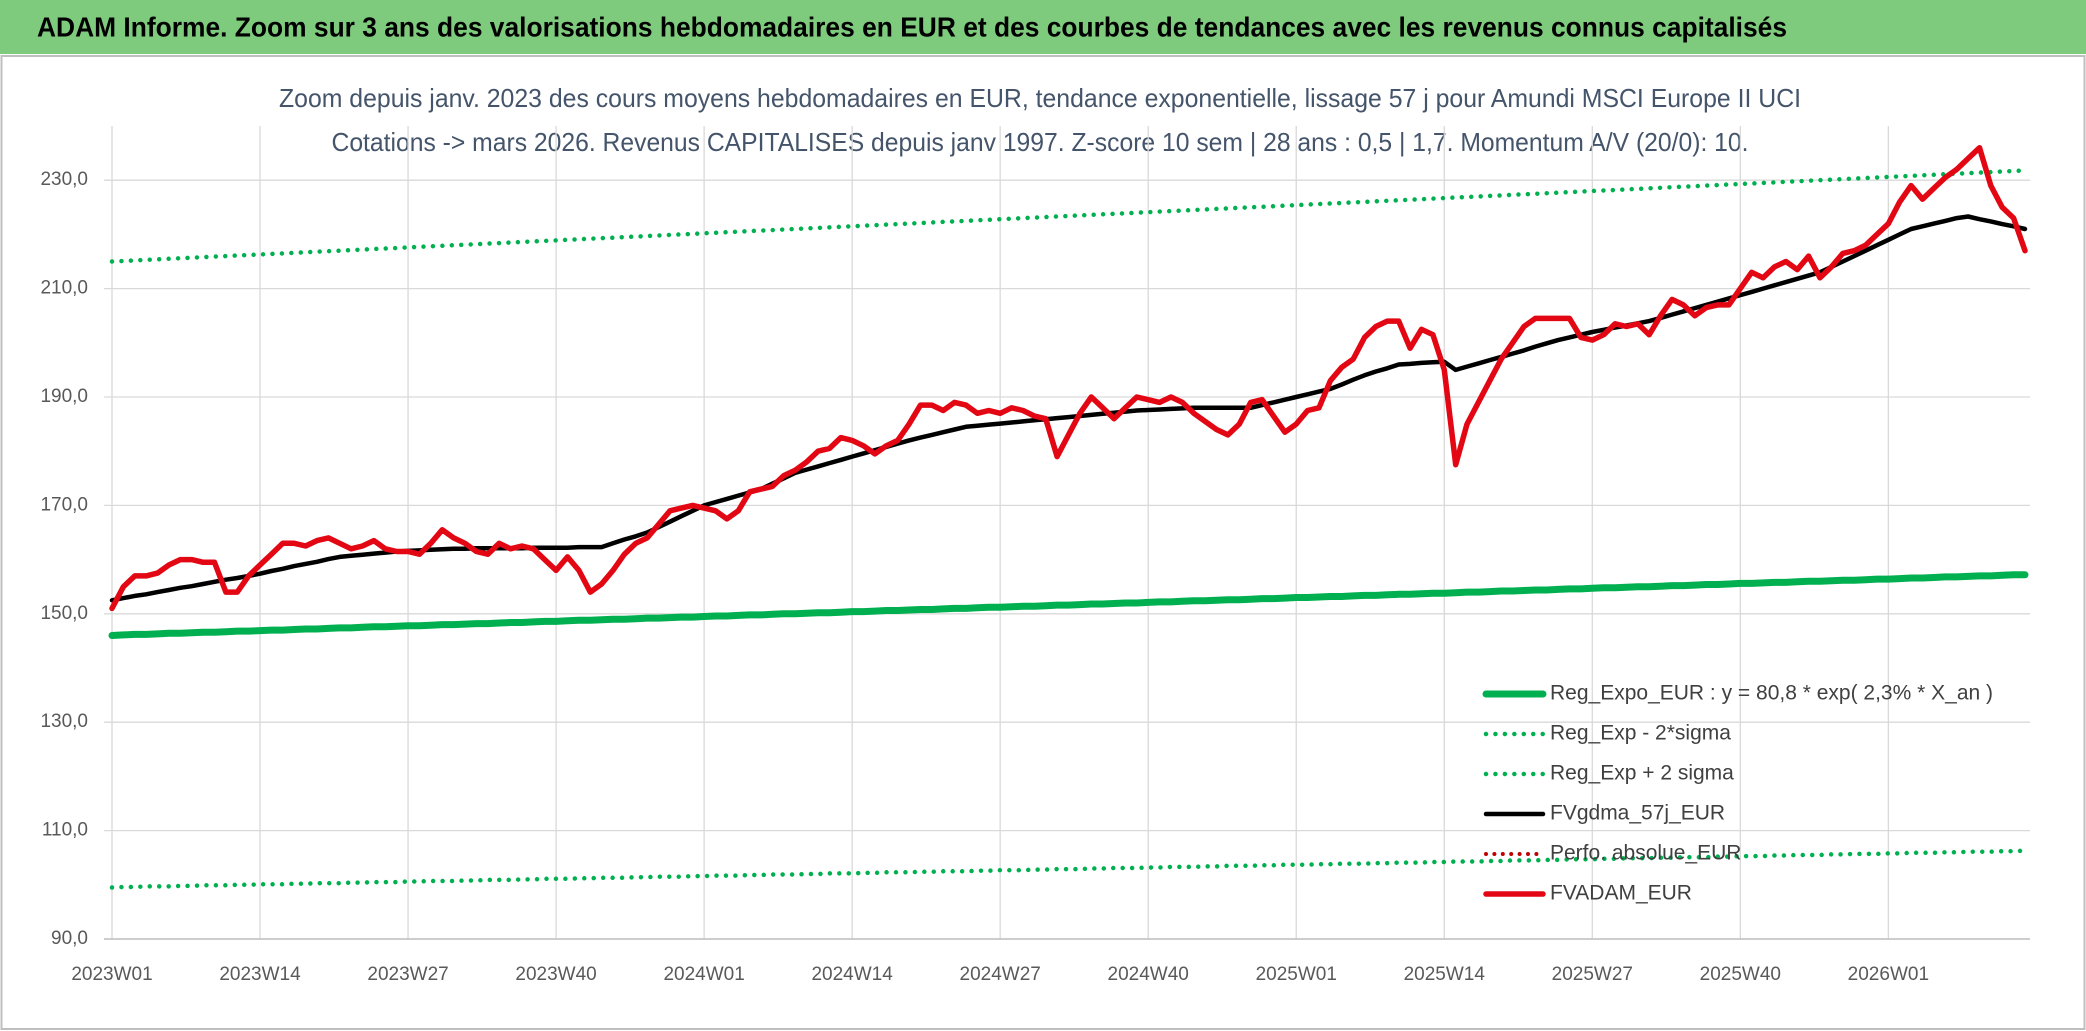  I want to click on y-tick-label: 190,0, so click(64, 396).